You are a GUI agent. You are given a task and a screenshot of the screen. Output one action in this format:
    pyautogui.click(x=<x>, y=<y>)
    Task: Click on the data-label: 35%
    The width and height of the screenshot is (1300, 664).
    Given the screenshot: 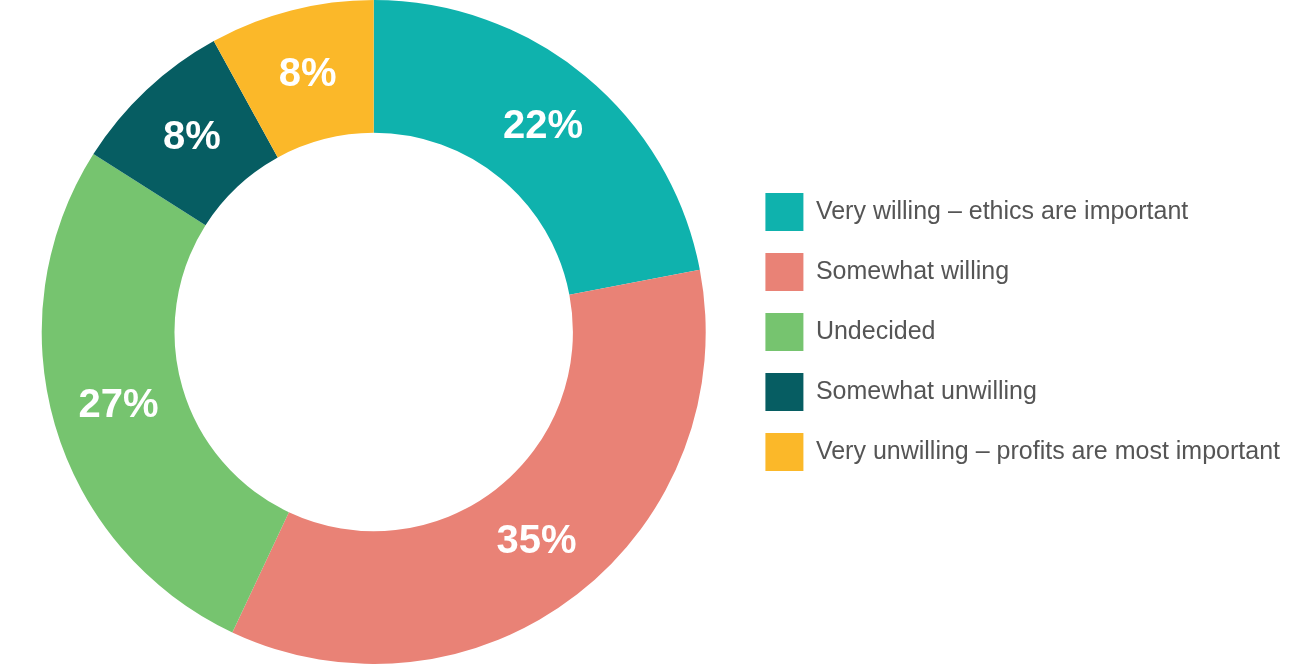 What is the action you would take?
    pyautogui.click(x=536, y=538)
    